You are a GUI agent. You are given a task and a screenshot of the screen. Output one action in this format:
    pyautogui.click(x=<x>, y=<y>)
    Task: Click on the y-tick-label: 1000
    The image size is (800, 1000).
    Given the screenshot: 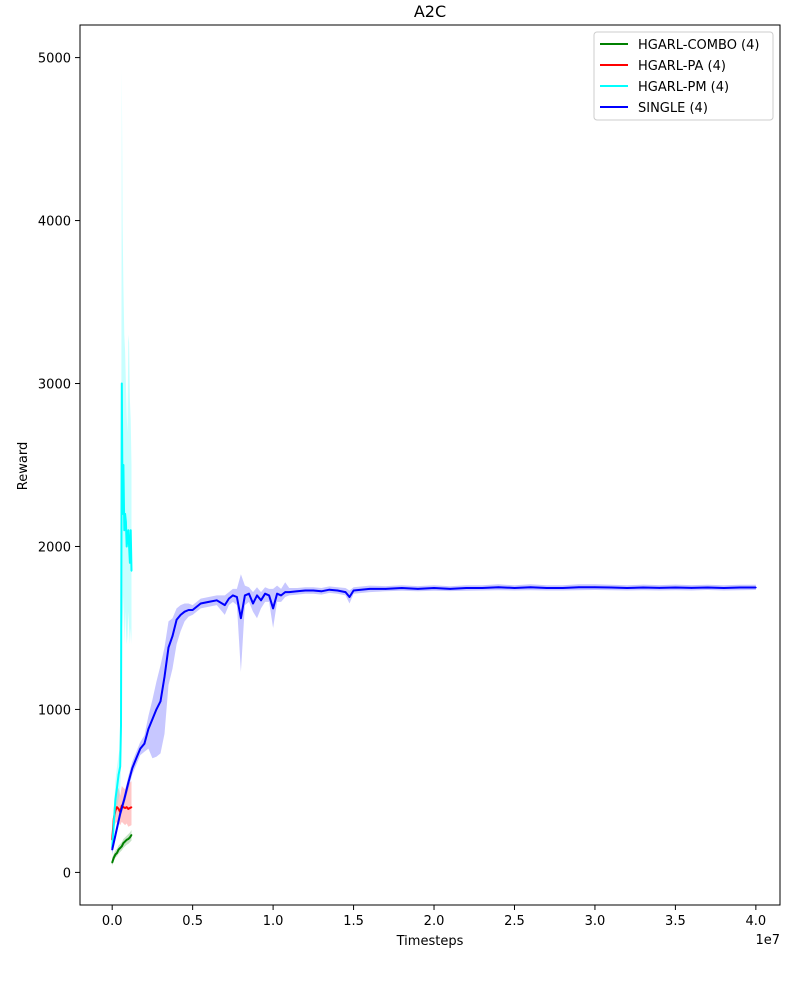 What is the action you would take?
    pyautogui.click(x=54, y=710)
    